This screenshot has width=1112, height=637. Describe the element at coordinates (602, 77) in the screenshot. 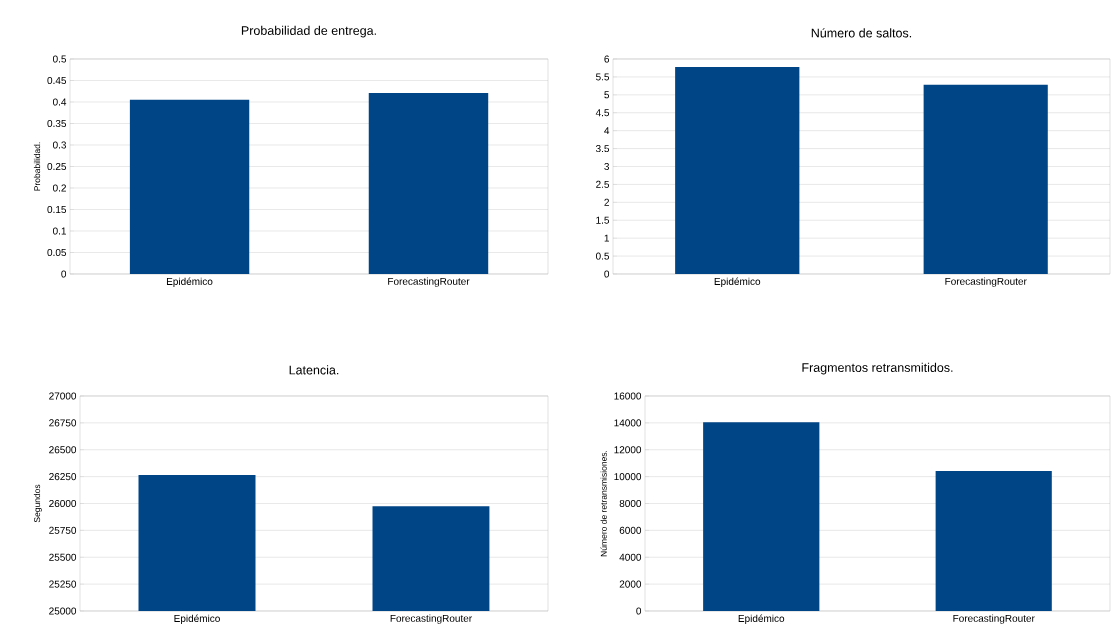

I see `y-tick-label: 5.5` at that location.